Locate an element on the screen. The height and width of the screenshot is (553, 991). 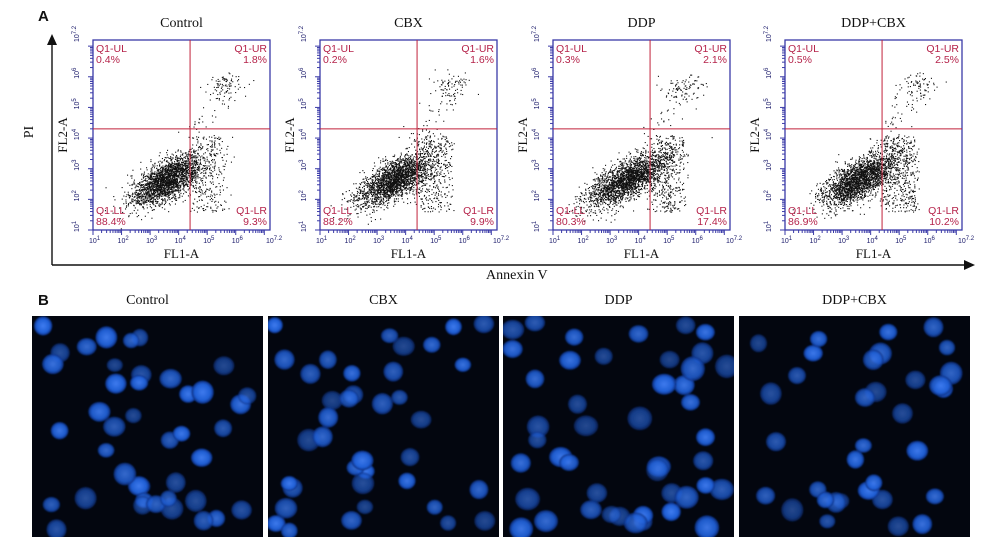
x-tick-label: 102 is located at coordinates (124, 240).